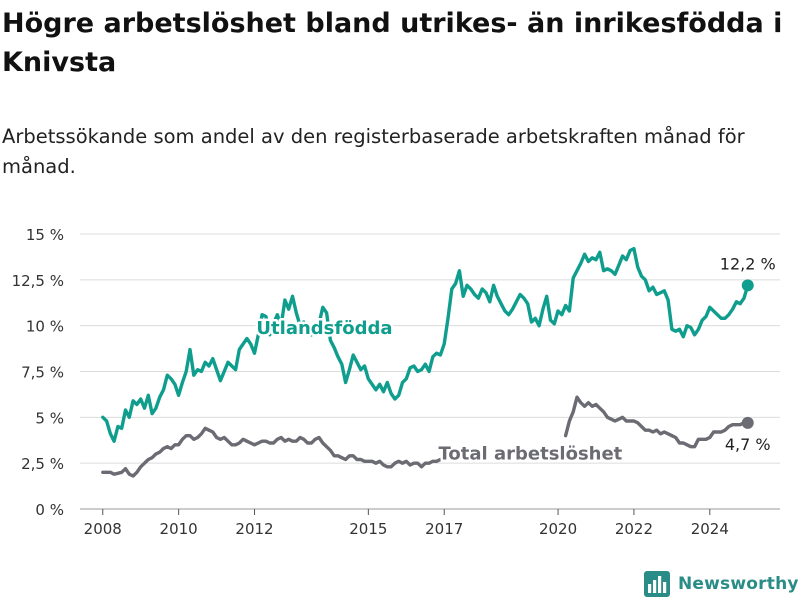  Describe the element at coordinates (748, 263) in the screenshot. I see `utlandsfodda-end-label: 12,2 %` at that location.